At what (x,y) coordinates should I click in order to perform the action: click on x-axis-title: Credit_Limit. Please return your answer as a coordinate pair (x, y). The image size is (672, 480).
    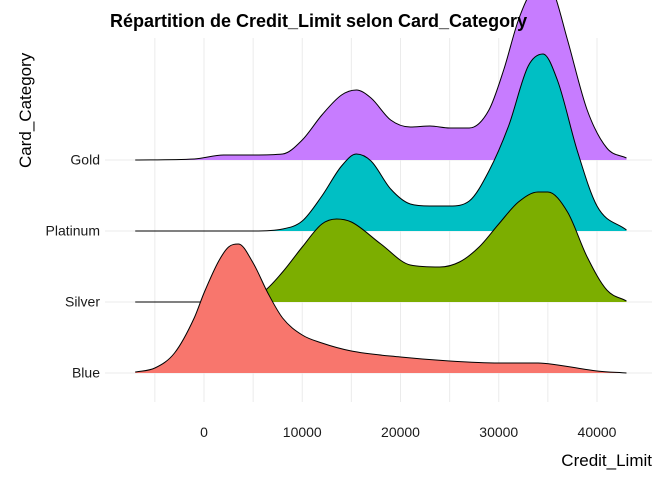
    Looking at the image, I should click on (606, 460).